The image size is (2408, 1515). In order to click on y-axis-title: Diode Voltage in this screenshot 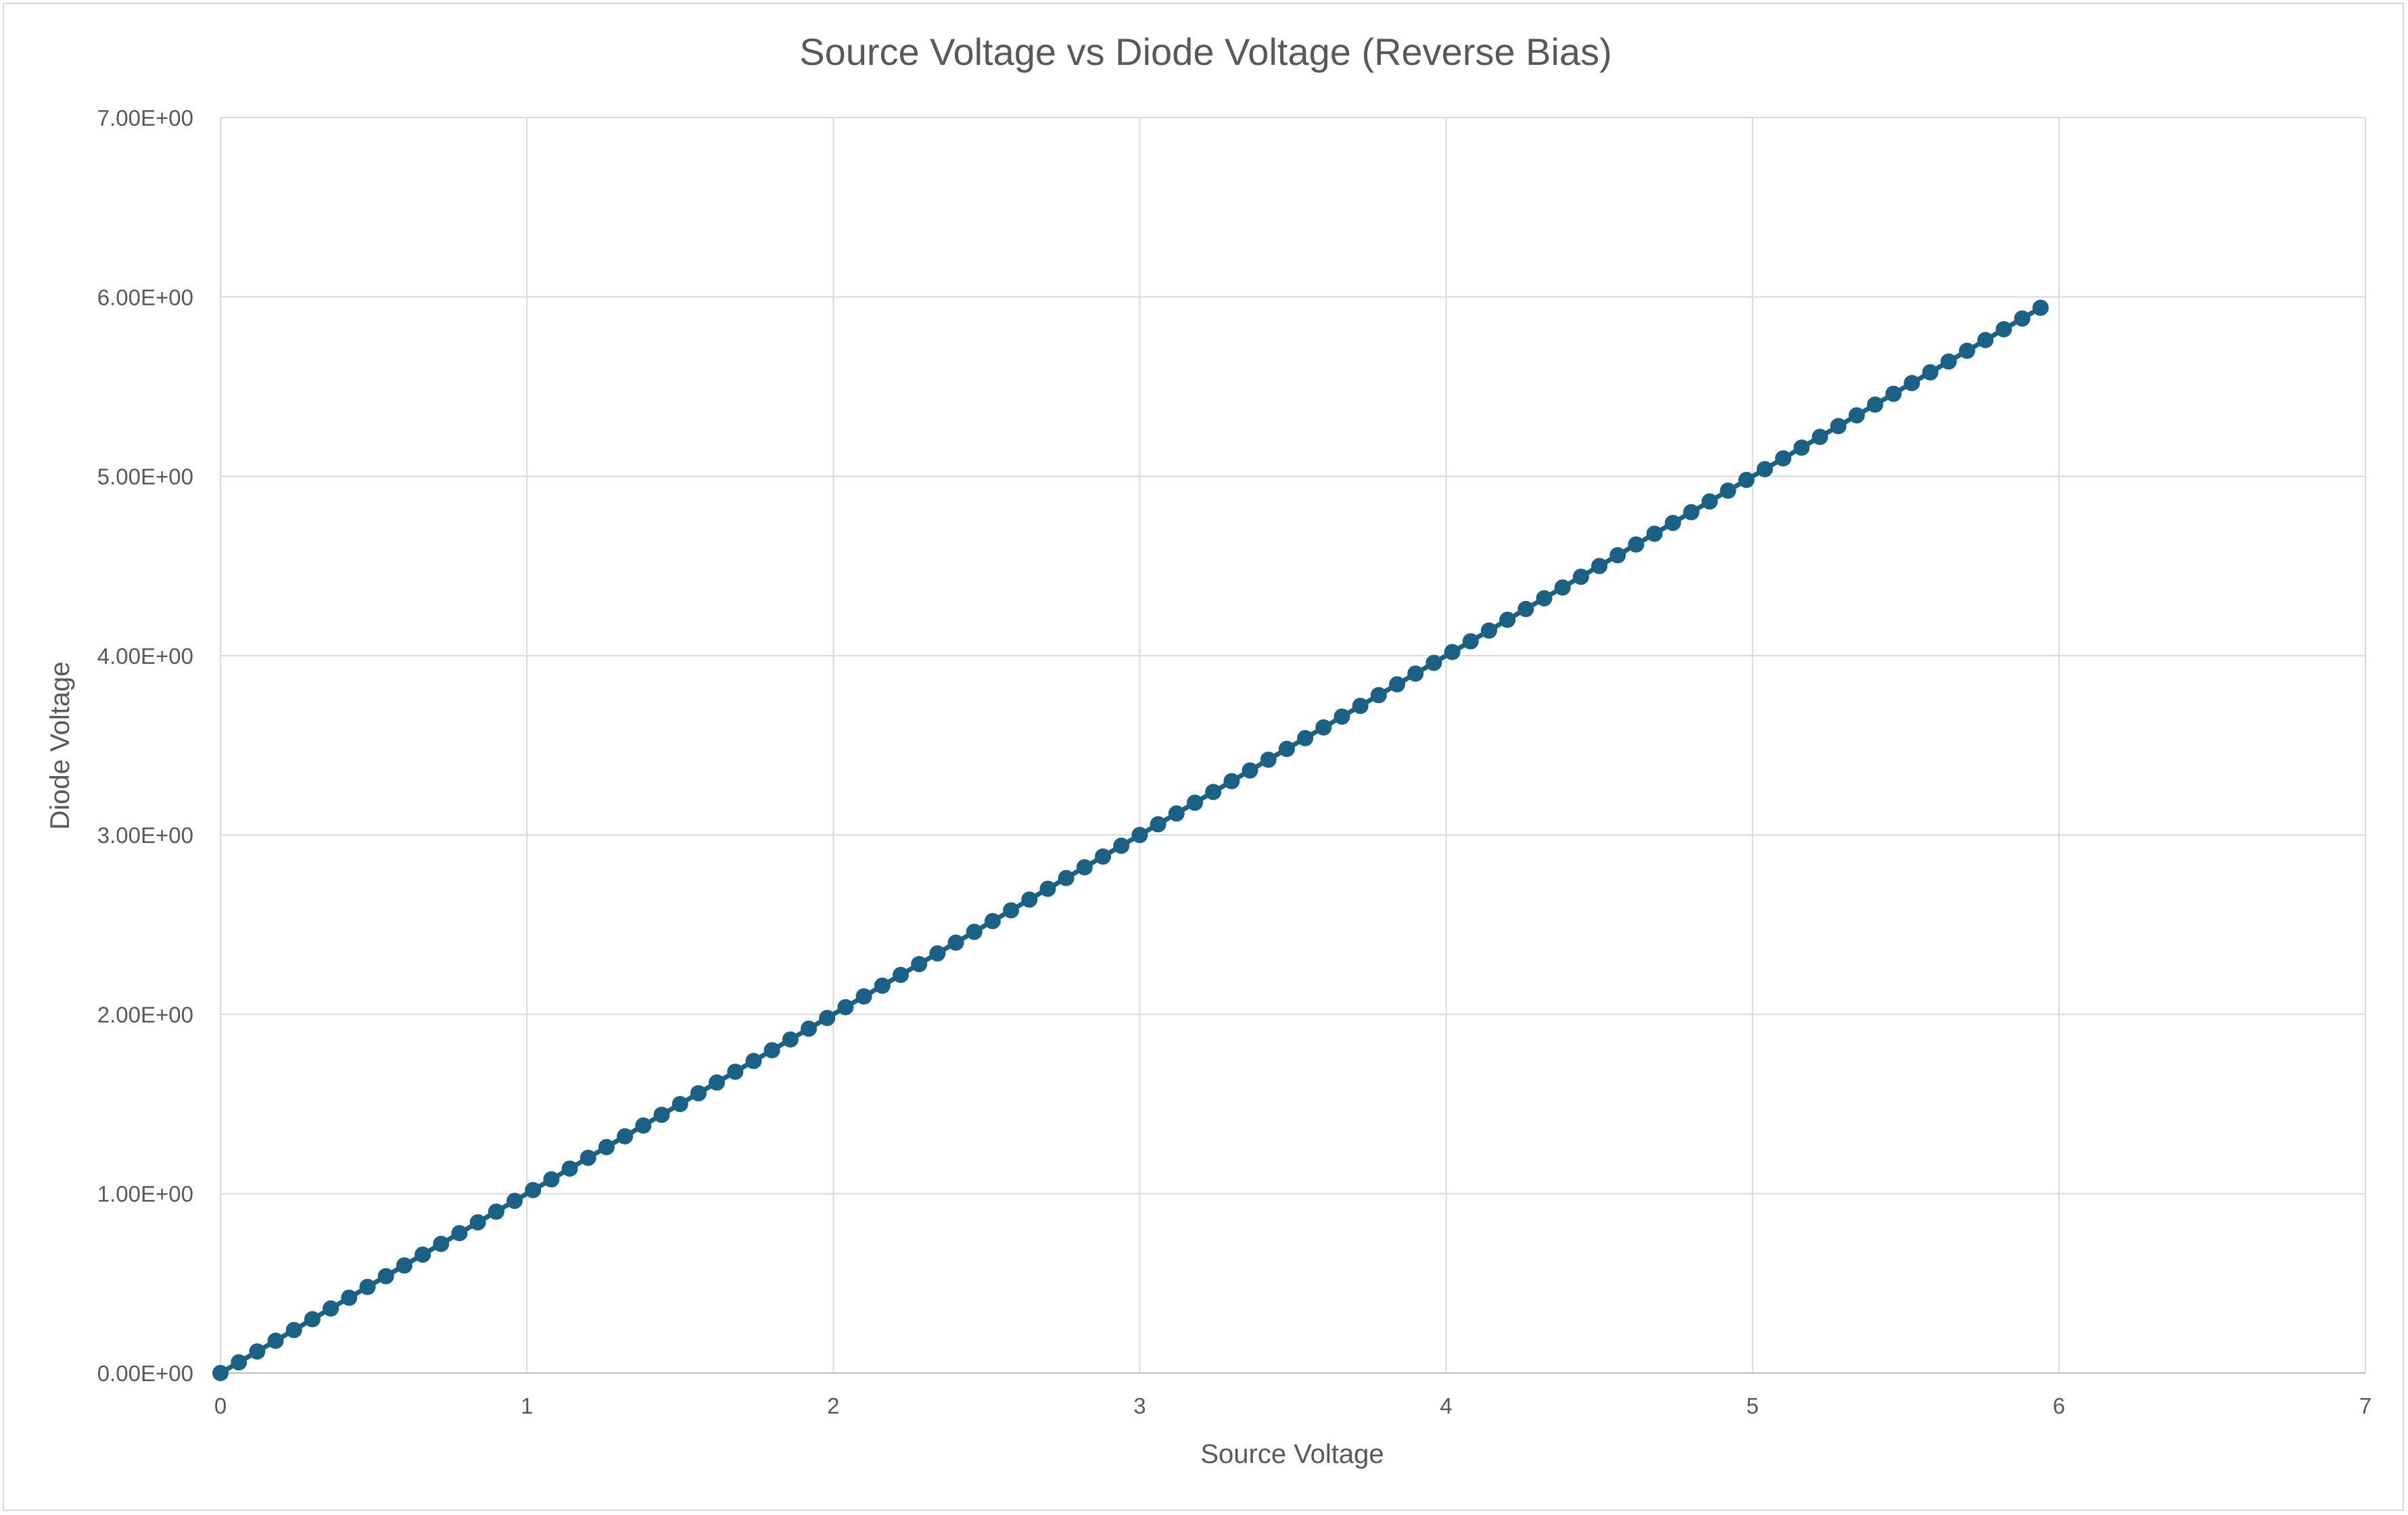, I will do `click(60, 745)`.